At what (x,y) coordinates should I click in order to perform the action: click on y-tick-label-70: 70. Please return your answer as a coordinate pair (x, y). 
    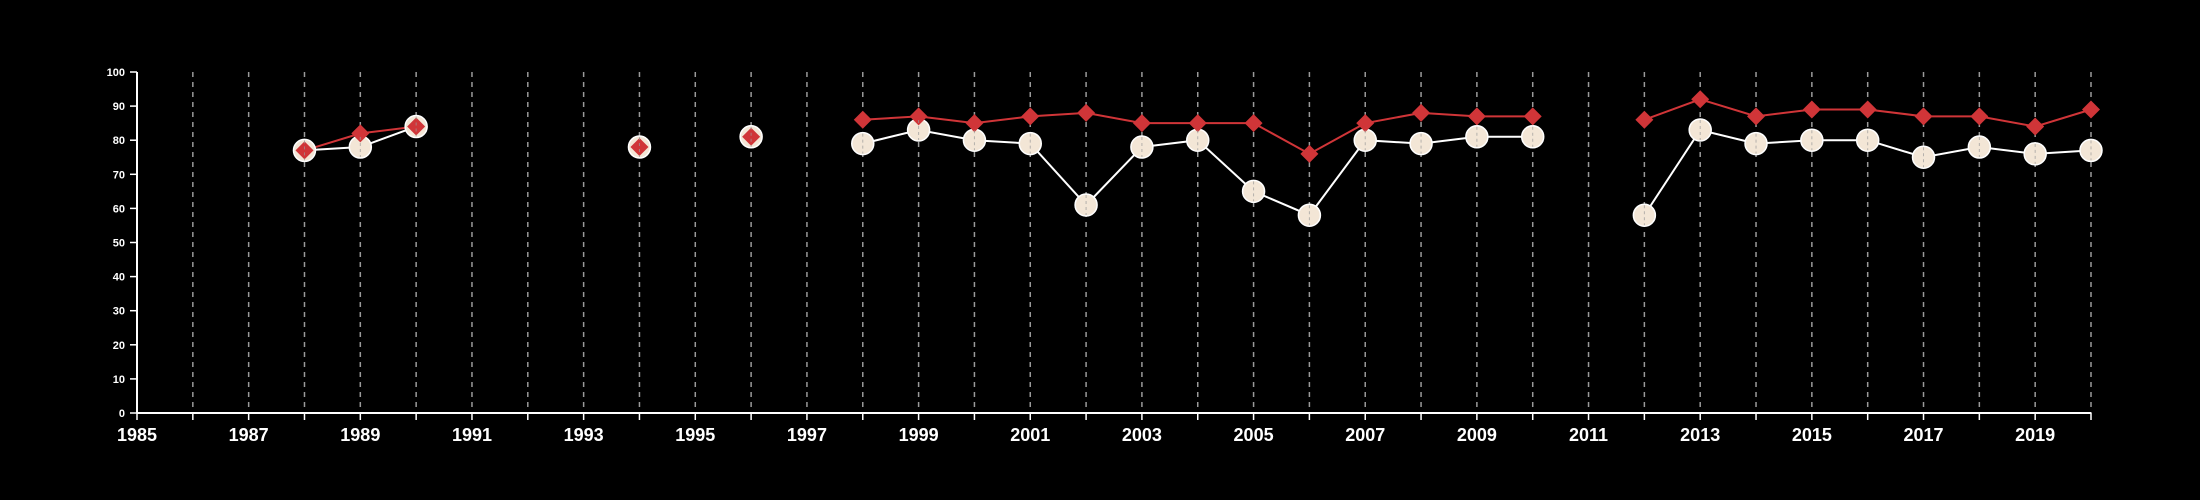
    Looking at the image, I should click on (119, 175).